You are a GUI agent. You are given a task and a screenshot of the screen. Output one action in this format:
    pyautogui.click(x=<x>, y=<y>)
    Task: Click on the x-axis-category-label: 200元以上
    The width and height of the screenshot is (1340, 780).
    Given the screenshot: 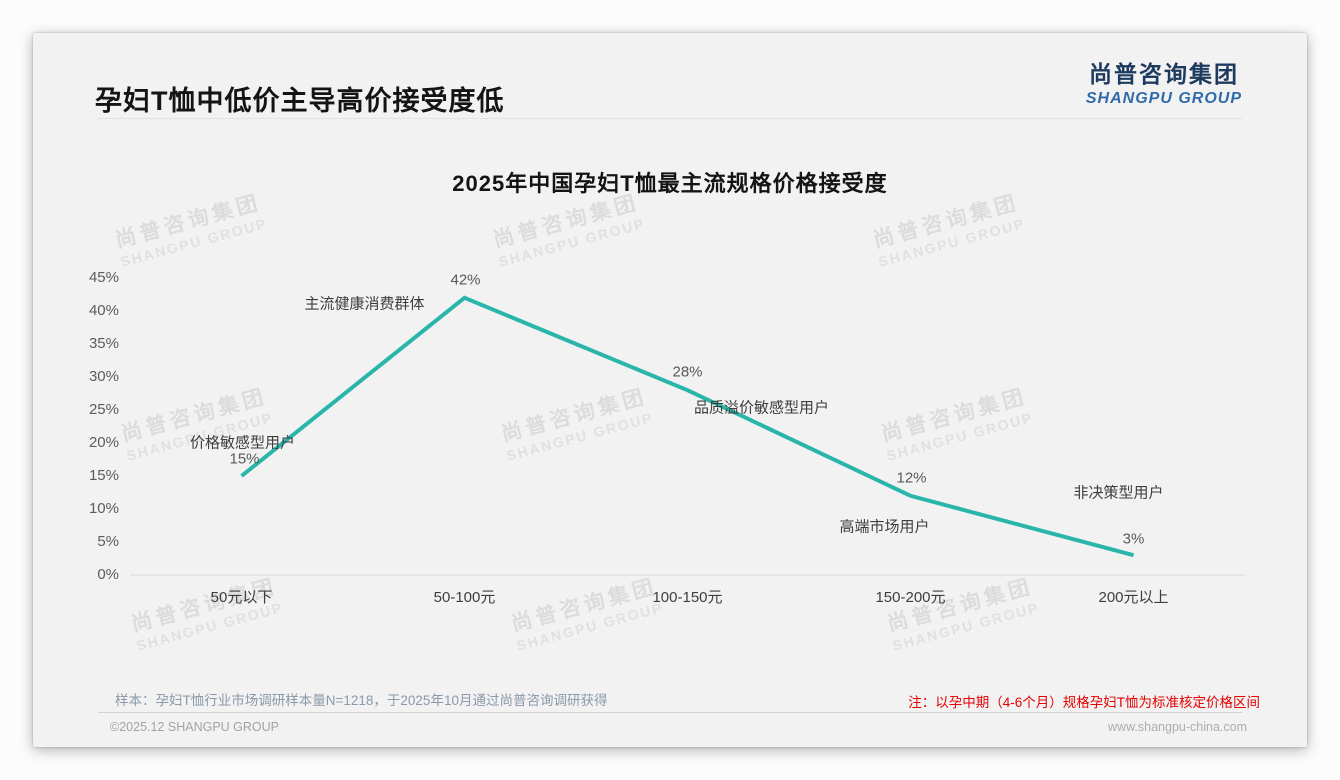 What is the action you would take?
    pyautogui.click(x=1133, y=597)
    